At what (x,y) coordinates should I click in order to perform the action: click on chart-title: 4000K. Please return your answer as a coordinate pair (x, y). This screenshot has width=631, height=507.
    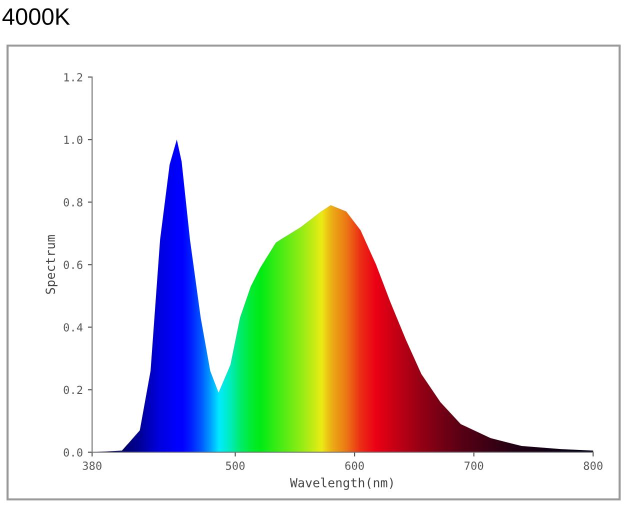
    Looking at the image, I should click on (36, 16).